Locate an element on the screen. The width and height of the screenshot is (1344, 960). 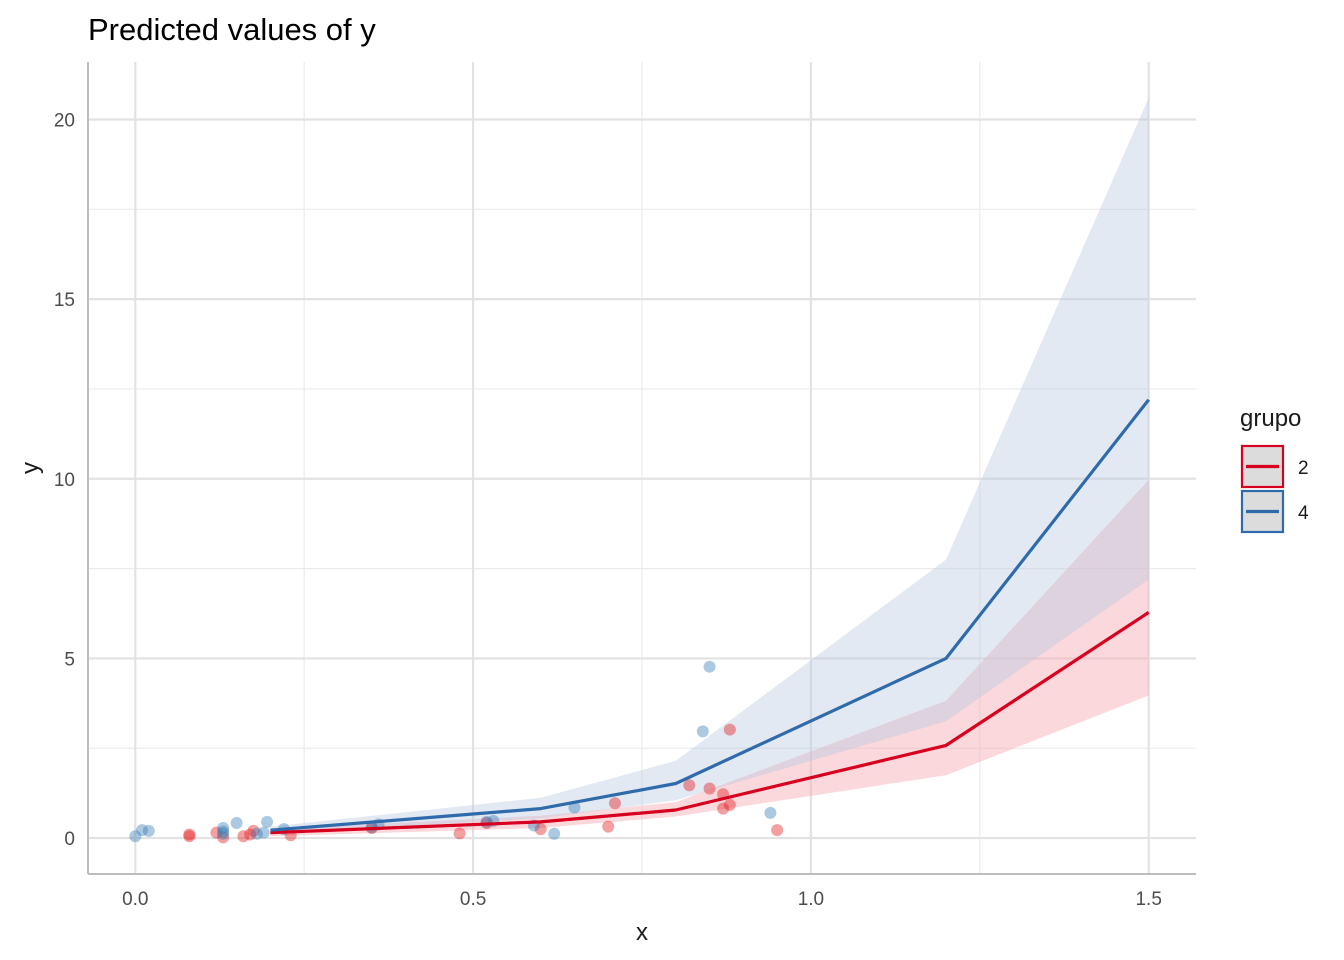
y-tick-label: 0 is located at coordinates (69, 839).